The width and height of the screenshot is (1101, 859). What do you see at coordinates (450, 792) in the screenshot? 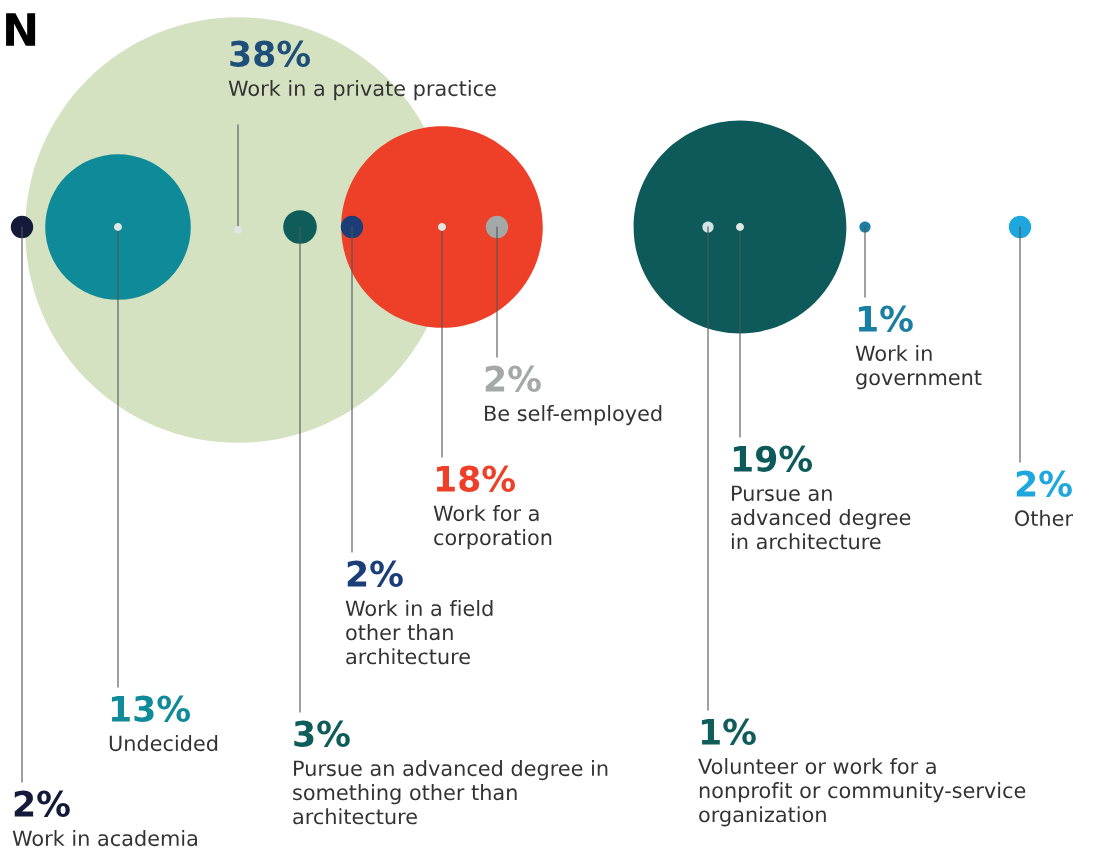
I see `category-label: Pursue an advanced degree in something other than architecture` at bounding box center [450, 792].